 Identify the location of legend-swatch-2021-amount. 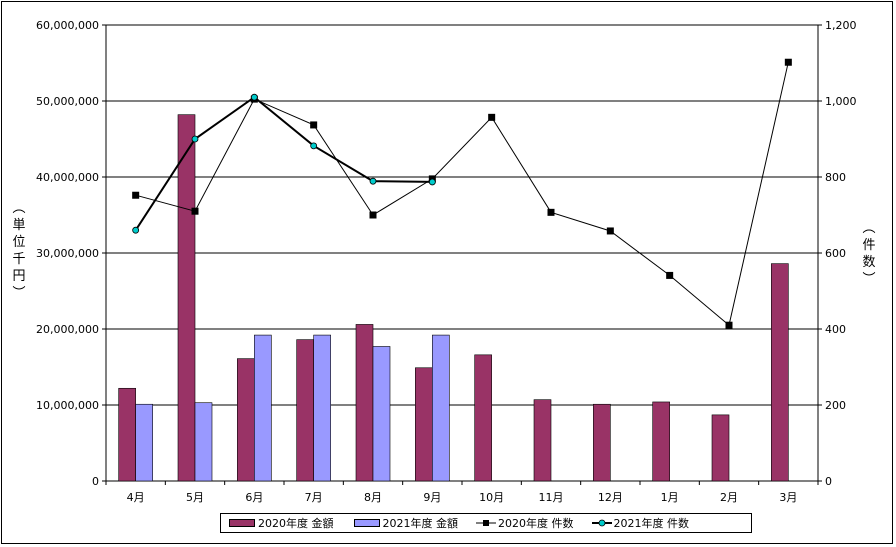
(366, 523).